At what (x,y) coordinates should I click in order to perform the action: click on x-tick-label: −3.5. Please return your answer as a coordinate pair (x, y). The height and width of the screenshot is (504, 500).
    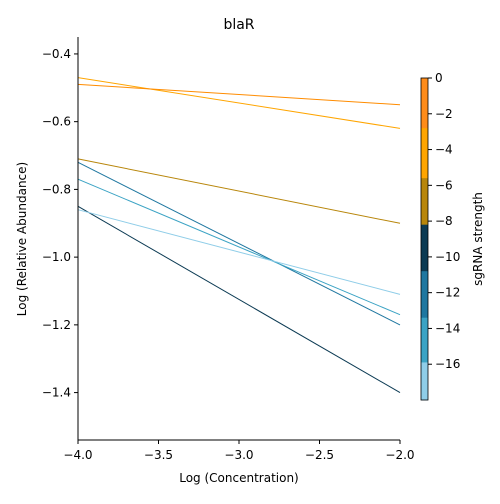
    Looking at the image, I should click on (158, 455).